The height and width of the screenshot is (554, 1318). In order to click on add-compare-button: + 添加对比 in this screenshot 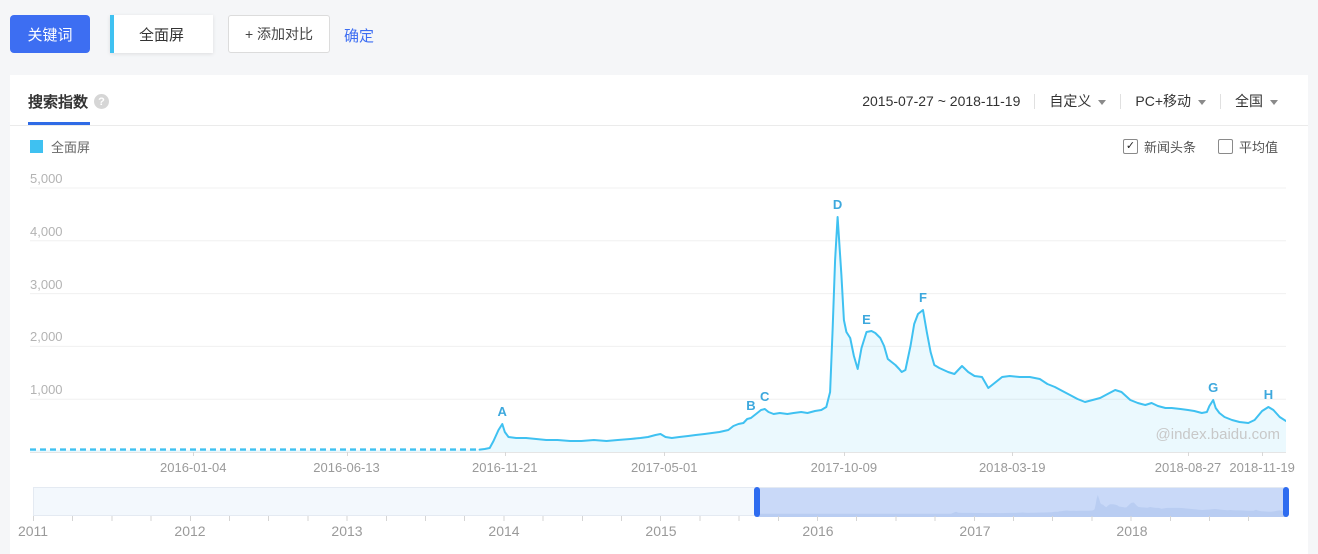, I will do `click(279, 34)`.